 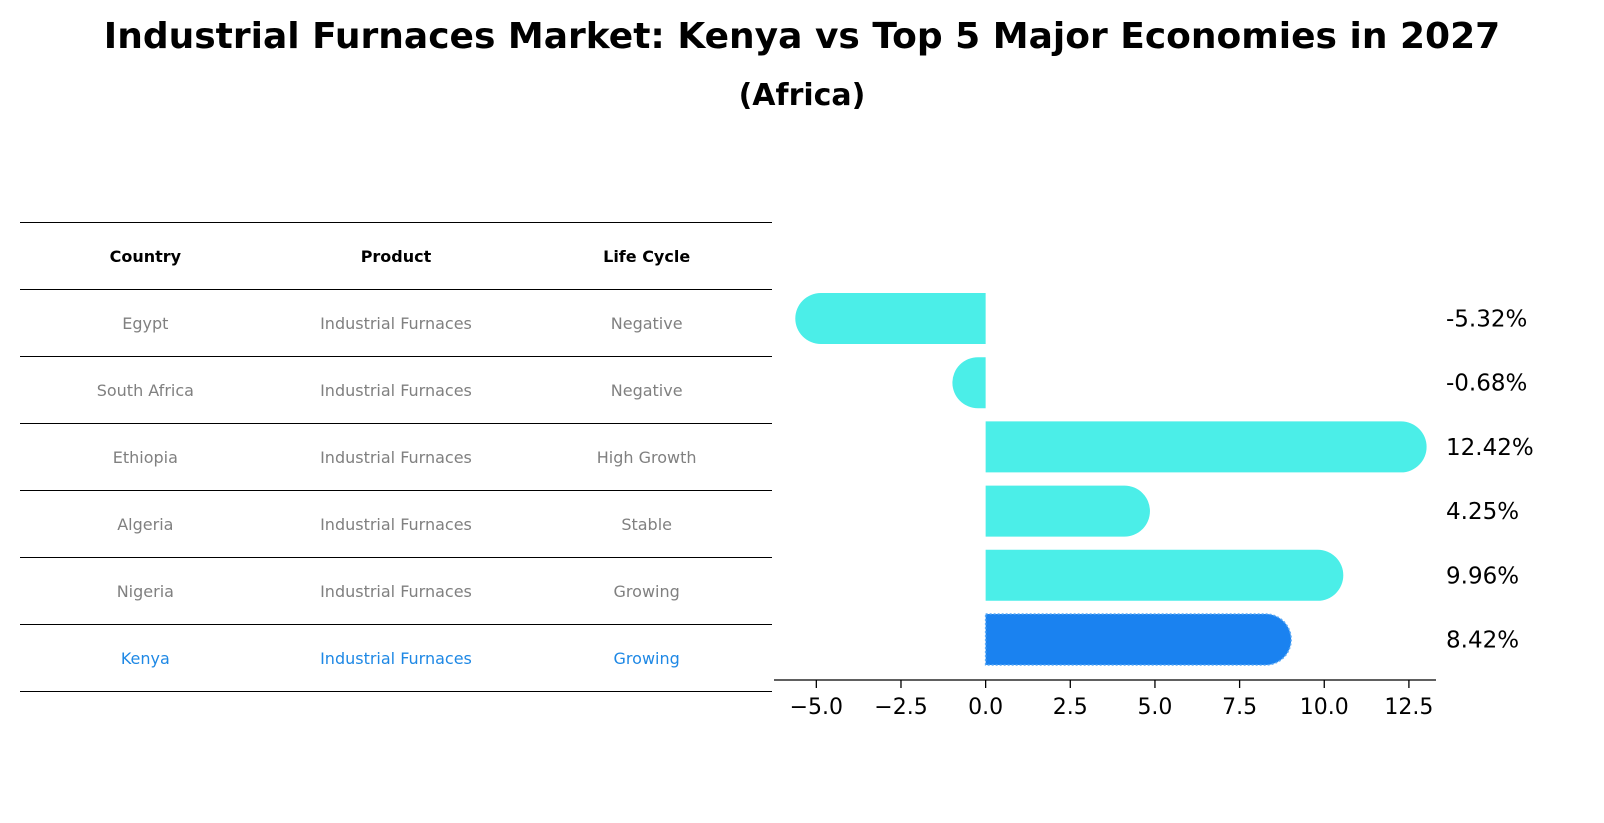 I want to click on header-product: Product, so click(x=396, y=256).